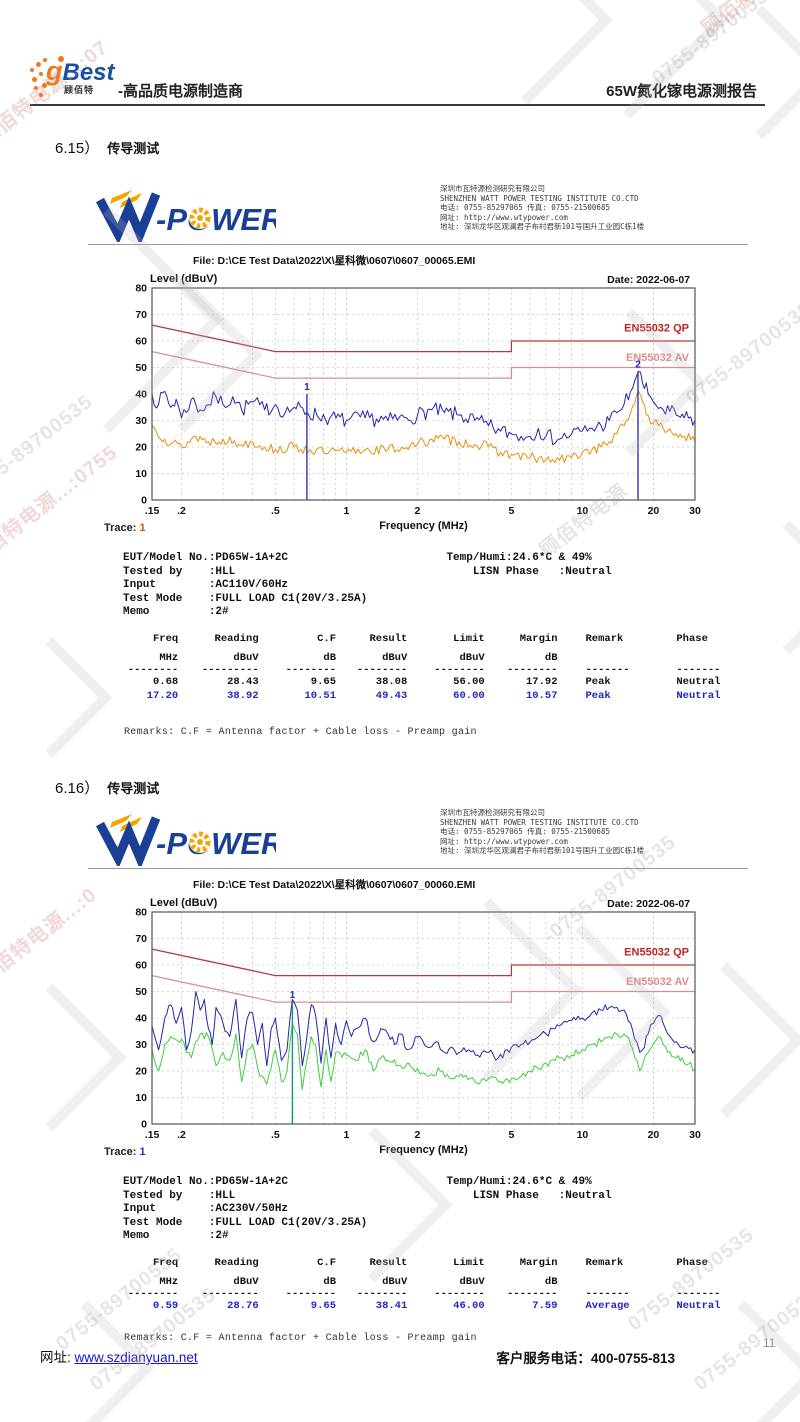 The image size is (800, 1422). Describe the element at coordinates (141, 913) in the screenshot. I see `svg-text: 80` at that location.